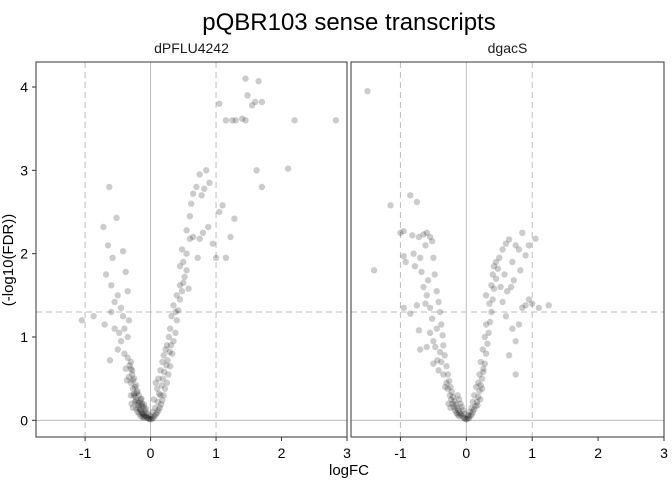 This screenshot has width=672, height=480. What do you see at coordinates (216, 453) in the screenshot?
I see `x-tick-label: 1` at bounding box center [216, 453].